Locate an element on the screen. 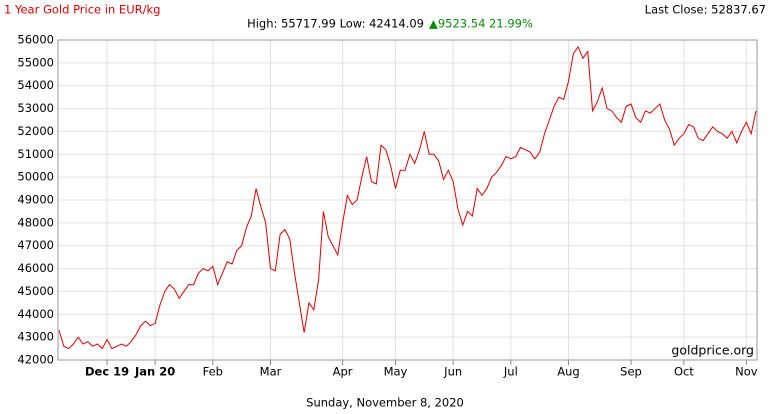  y-tick-label: 51000 is located at coordinates (35, 154).